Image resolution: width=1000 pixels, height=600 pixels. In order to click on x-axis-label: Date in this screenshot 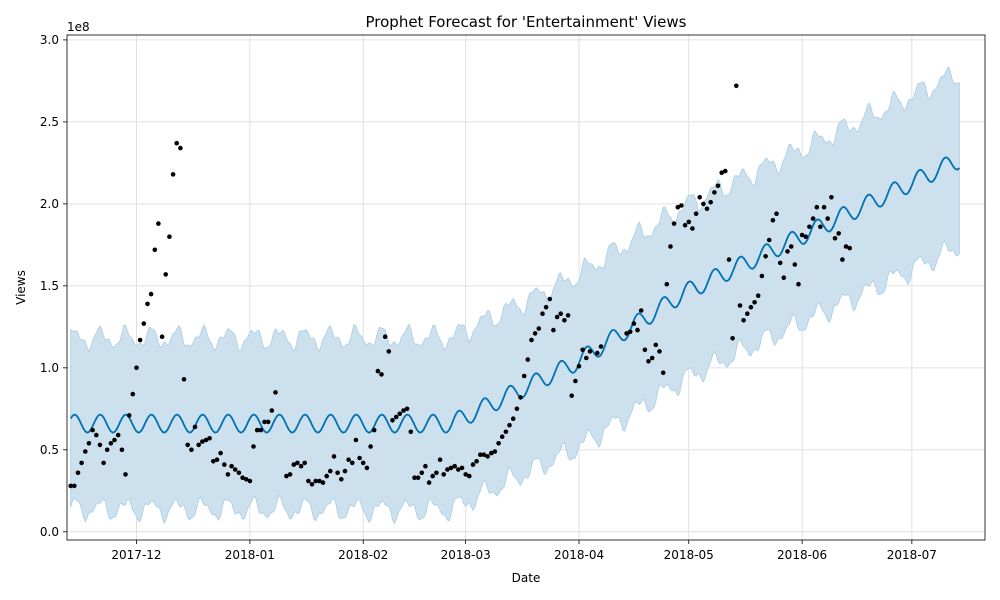, I will do `click(526, 578)`.